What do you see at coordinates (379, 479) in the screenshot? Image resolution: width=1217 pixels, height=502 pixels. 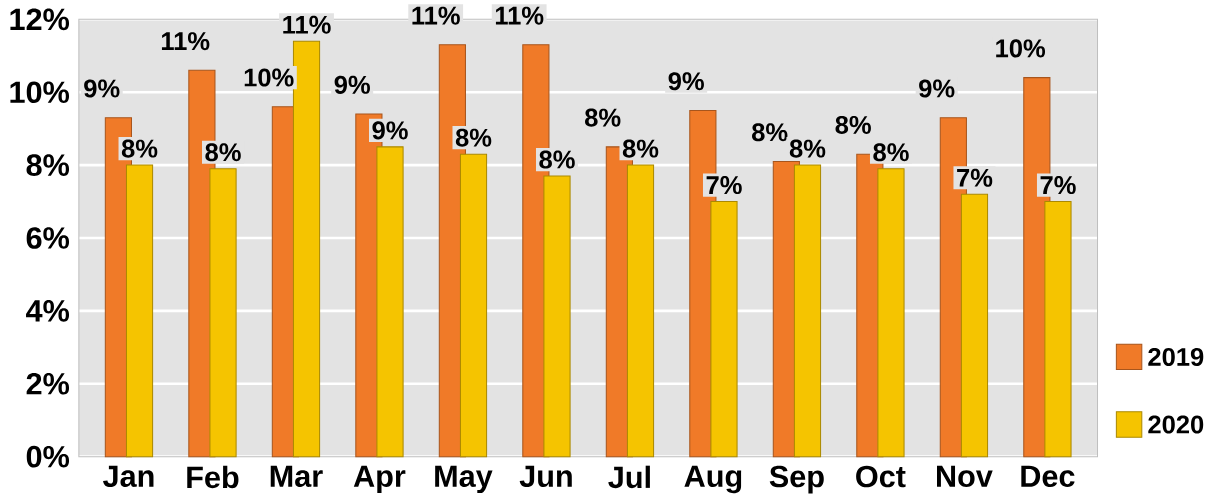 I see `x-tick-label: Apr` at bounding box center [379, 479].